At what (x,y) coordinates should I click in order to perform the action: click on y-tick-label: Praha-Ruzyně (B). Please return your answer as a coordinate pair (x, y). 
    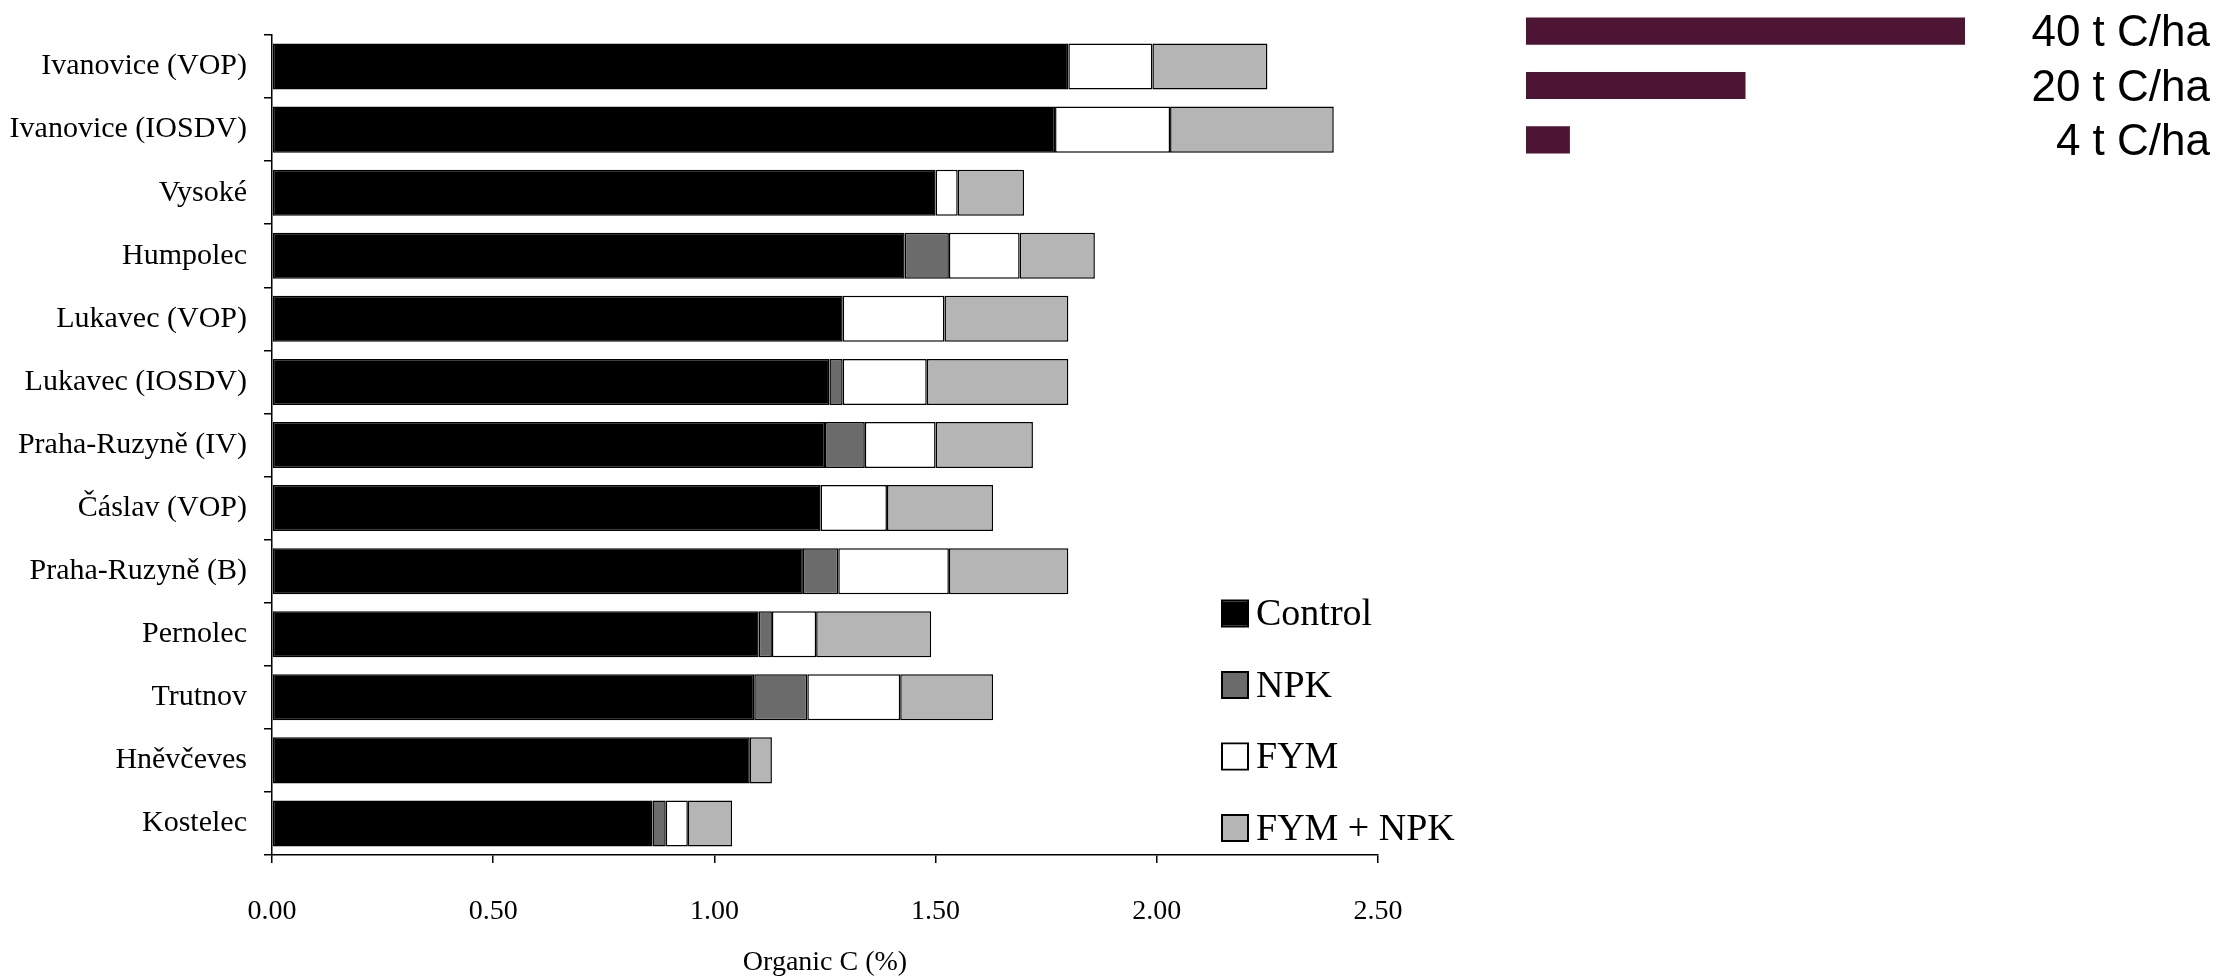
    Looking at the image, I should click on (138, 569).